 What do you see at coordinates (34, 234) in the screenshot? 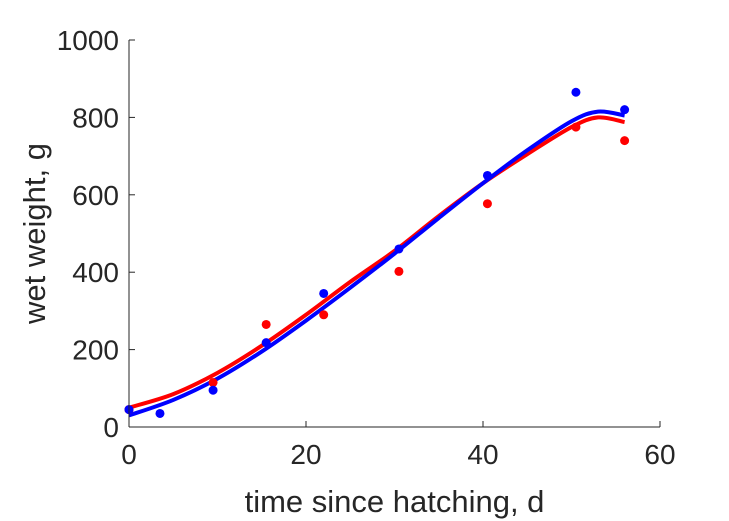
I see `y-axis-title: wet weight, g` at bounding box center [34, 234].